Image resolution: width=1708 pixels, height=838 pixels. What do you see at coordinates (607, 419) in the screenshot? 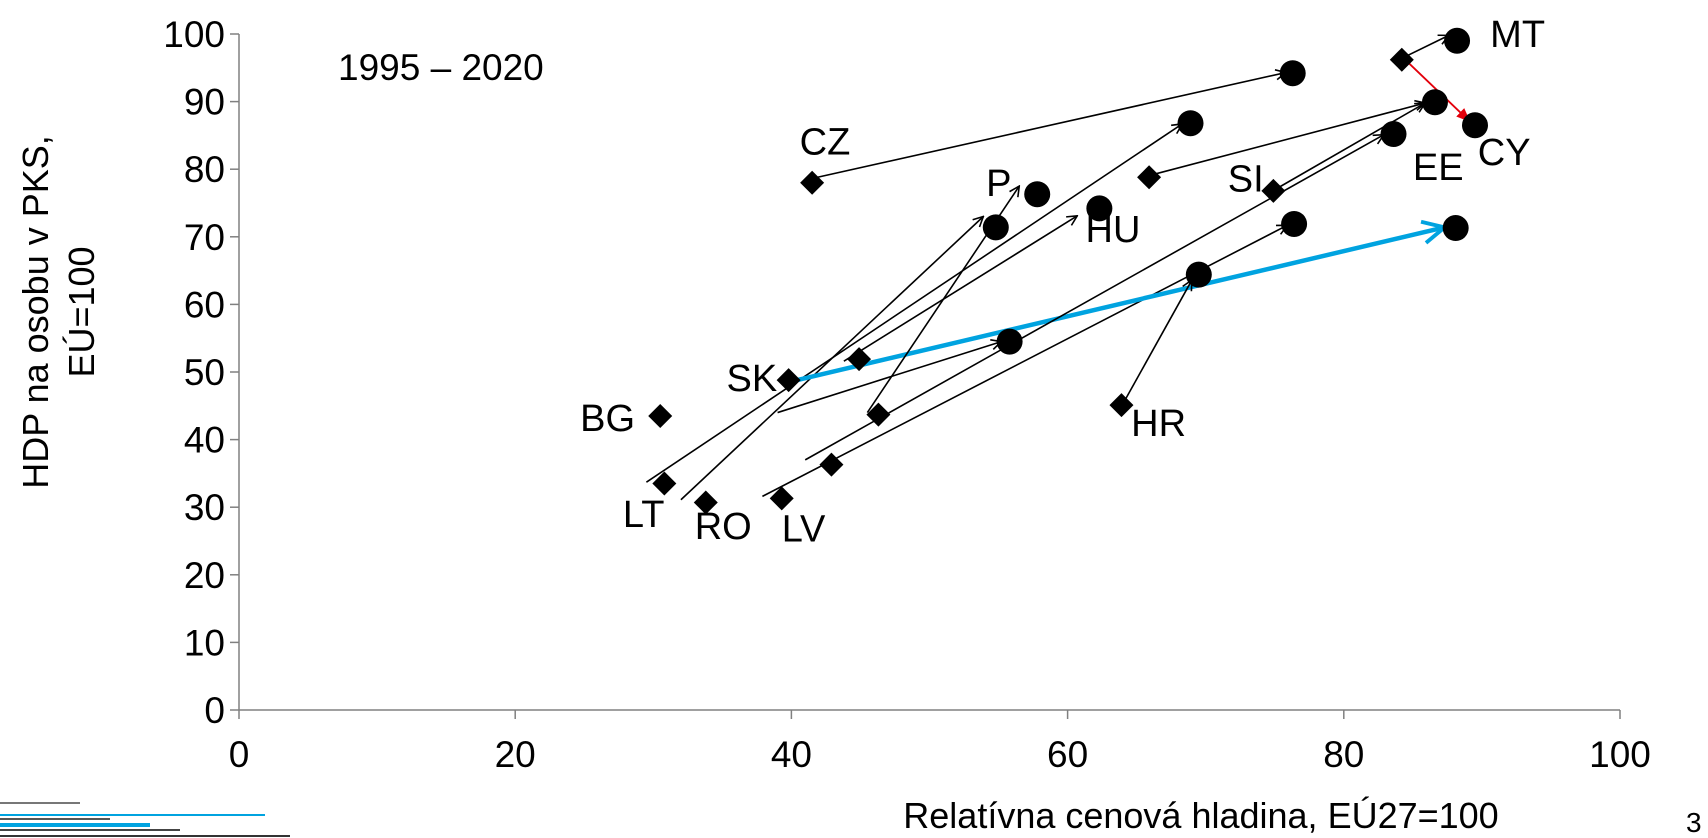
I see `country-label: BG` at bounding box center [607, 419].